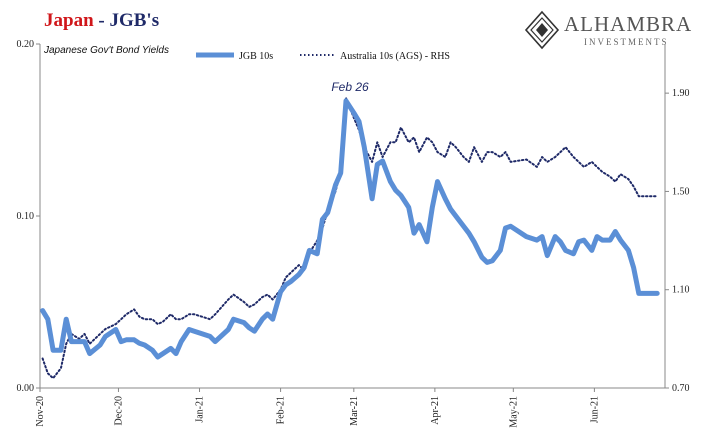  I want to click on legend-label-ags: Australia 10s (AGS) - RHS, so click(395, 56).